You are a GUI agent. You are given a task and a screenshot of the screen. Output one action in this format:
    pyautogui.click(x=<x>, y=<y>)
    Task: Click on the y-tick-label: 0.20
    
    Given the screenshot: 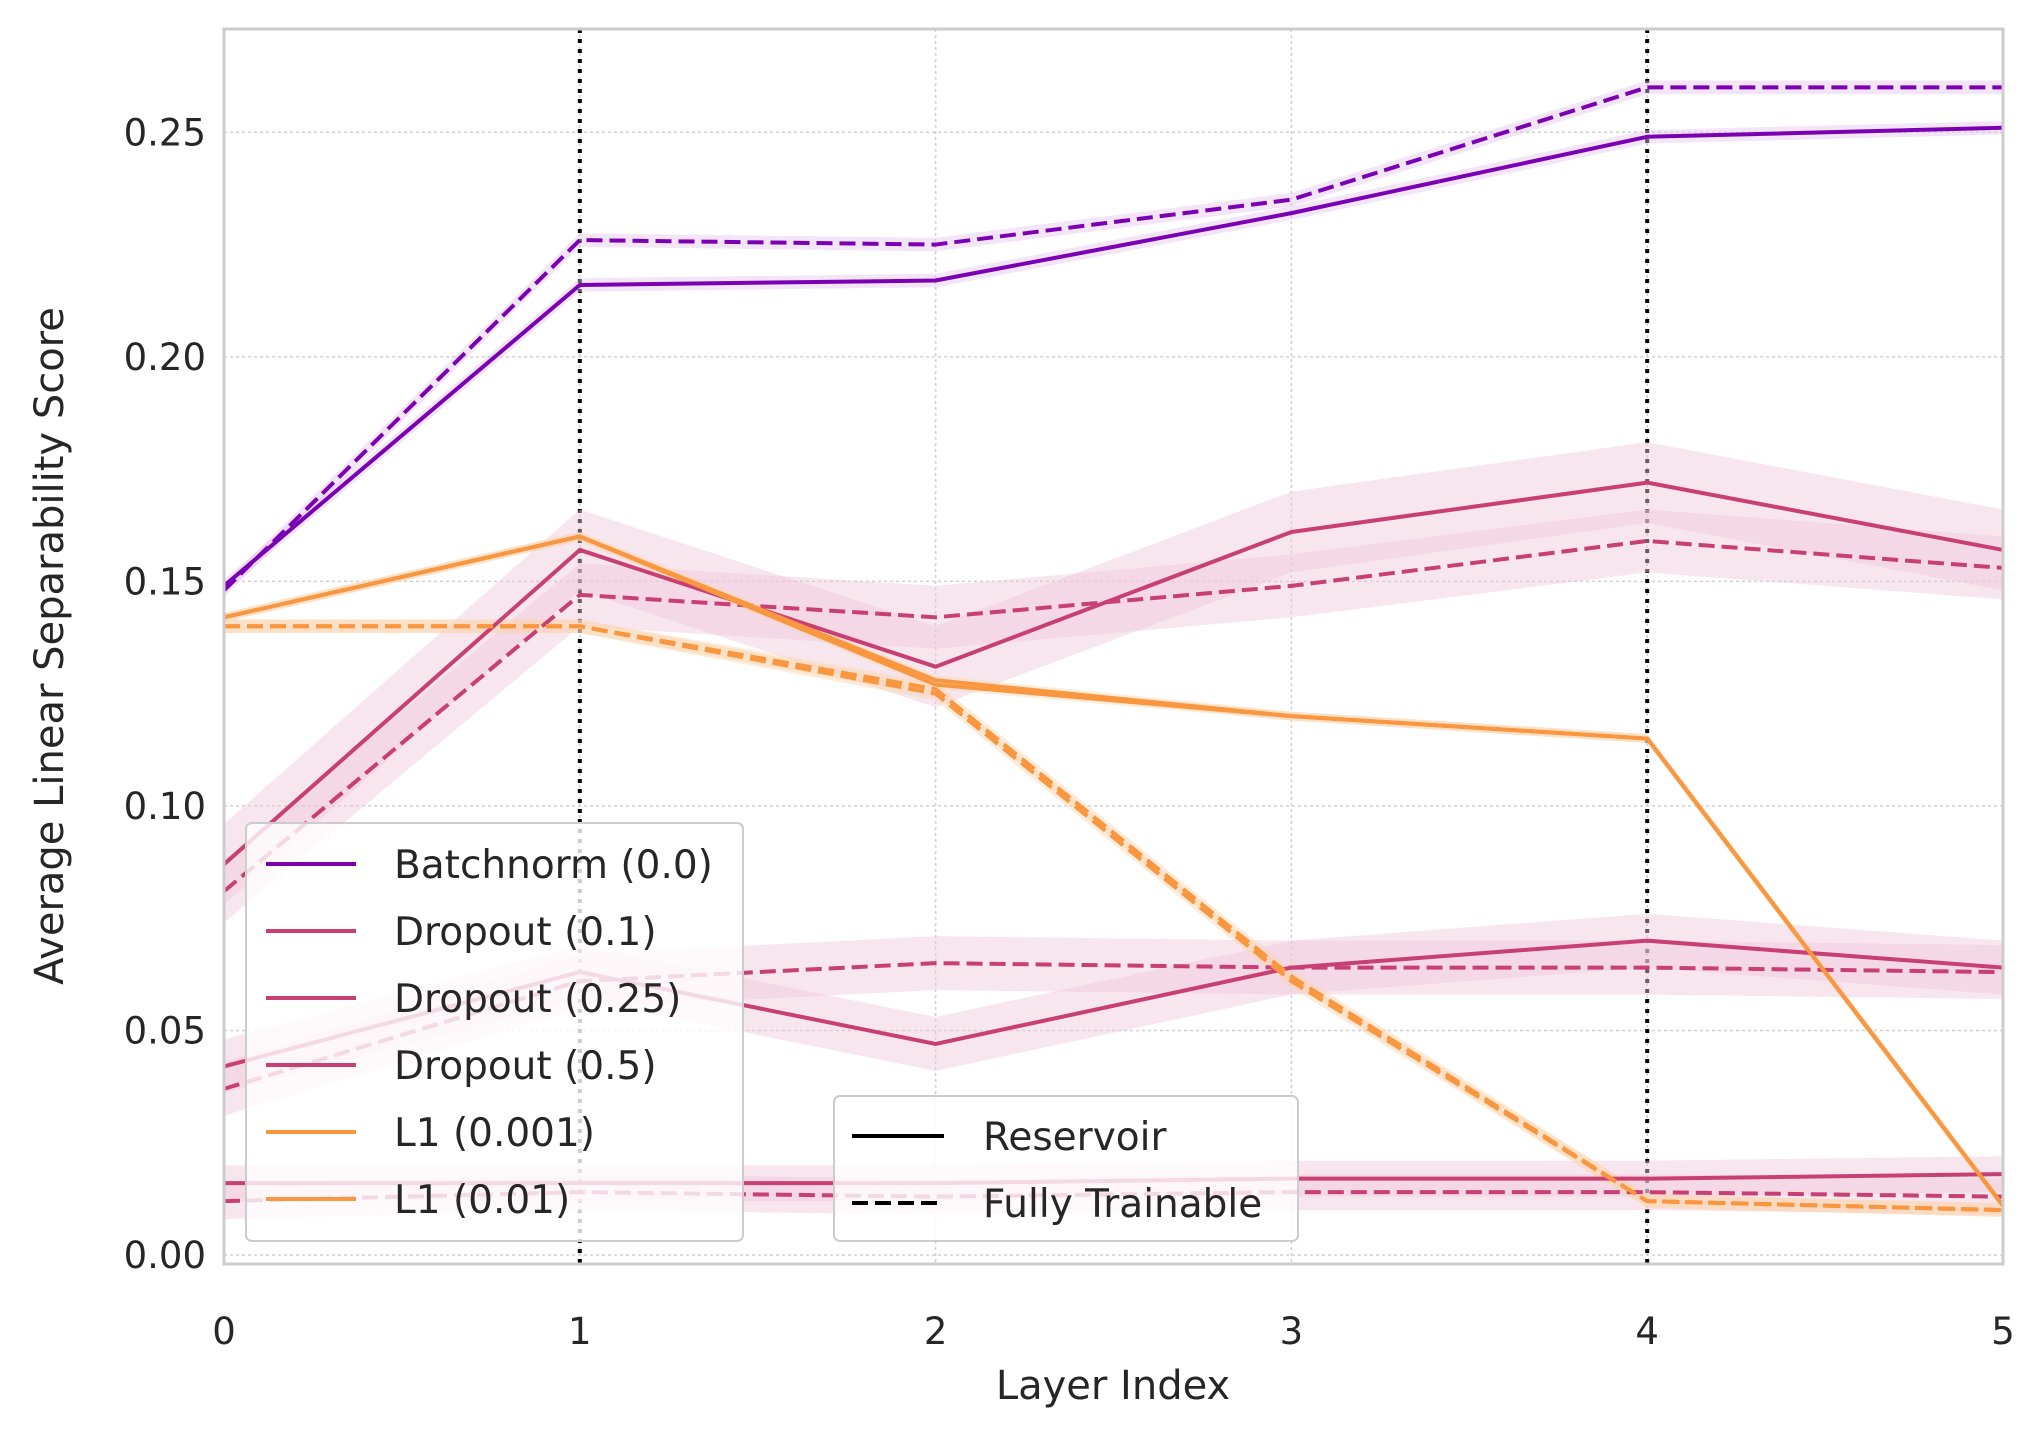 What is the action you would take?
    pyautogui.click(x=165, y=357)
    